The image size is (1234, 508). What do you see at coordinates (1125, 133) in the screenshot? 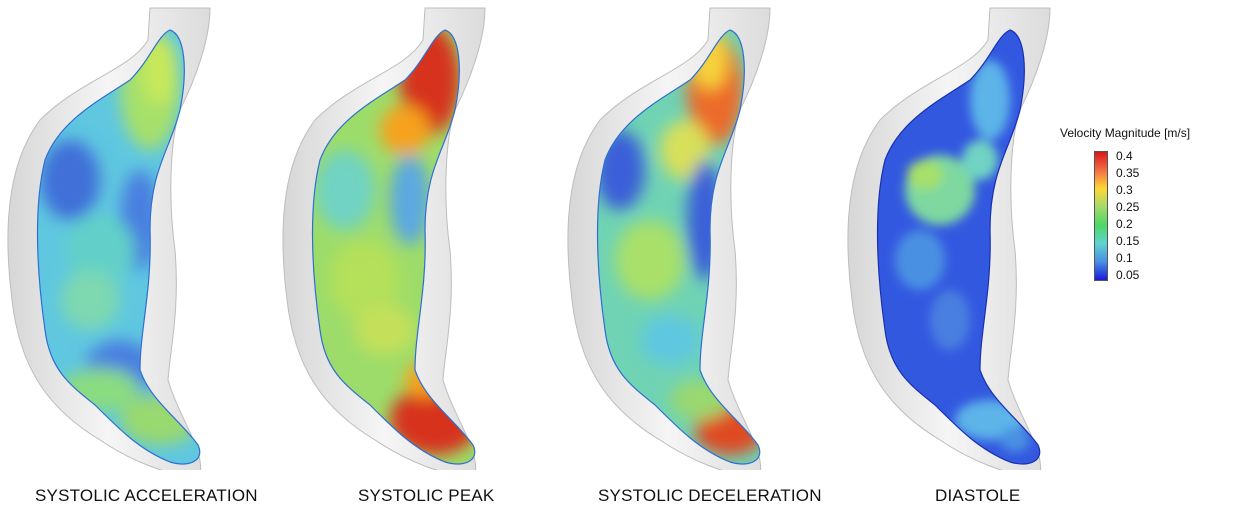
I see `legend-title: Velocity Magnitude [m/s]` at bounding box center [1125, 133].